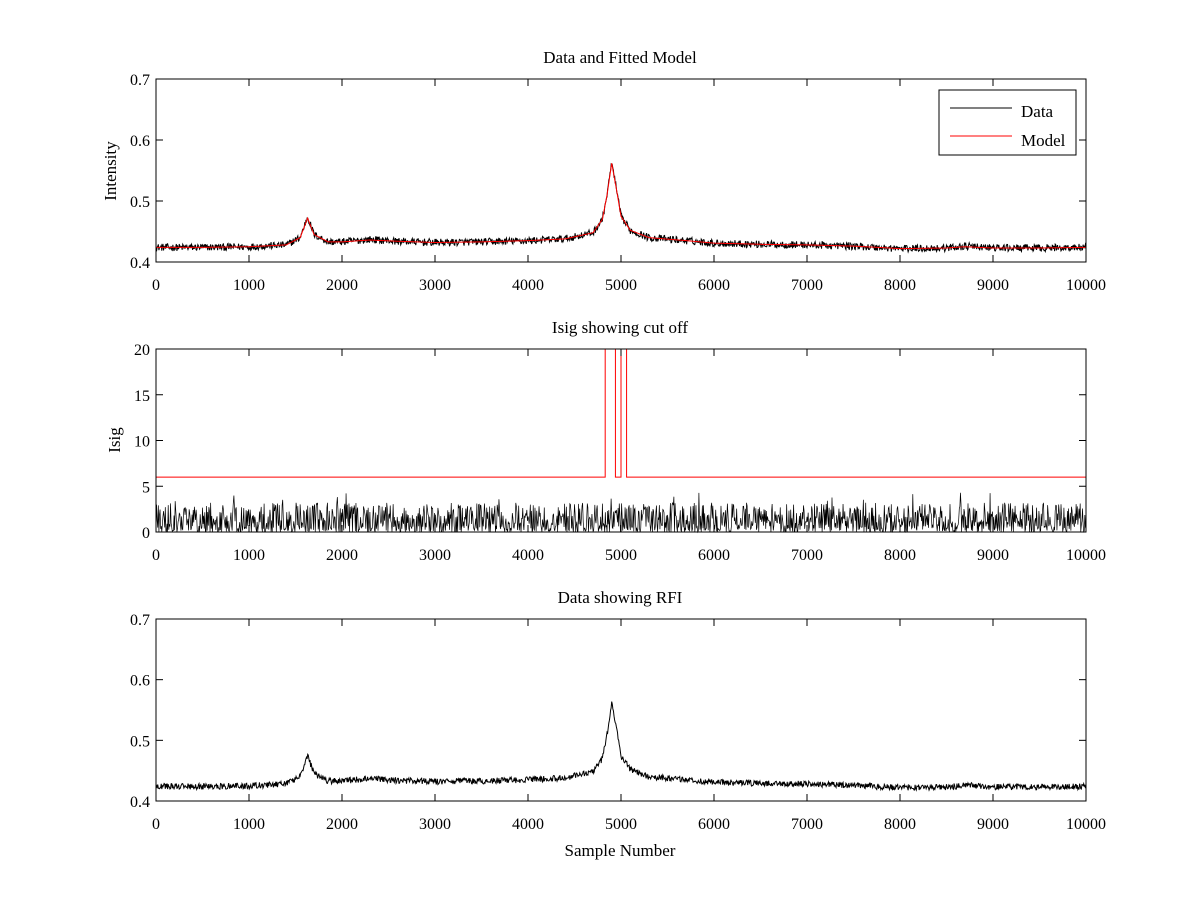 The image size is (1200, 900). I want to click on data-series-line, so click(621, 208).